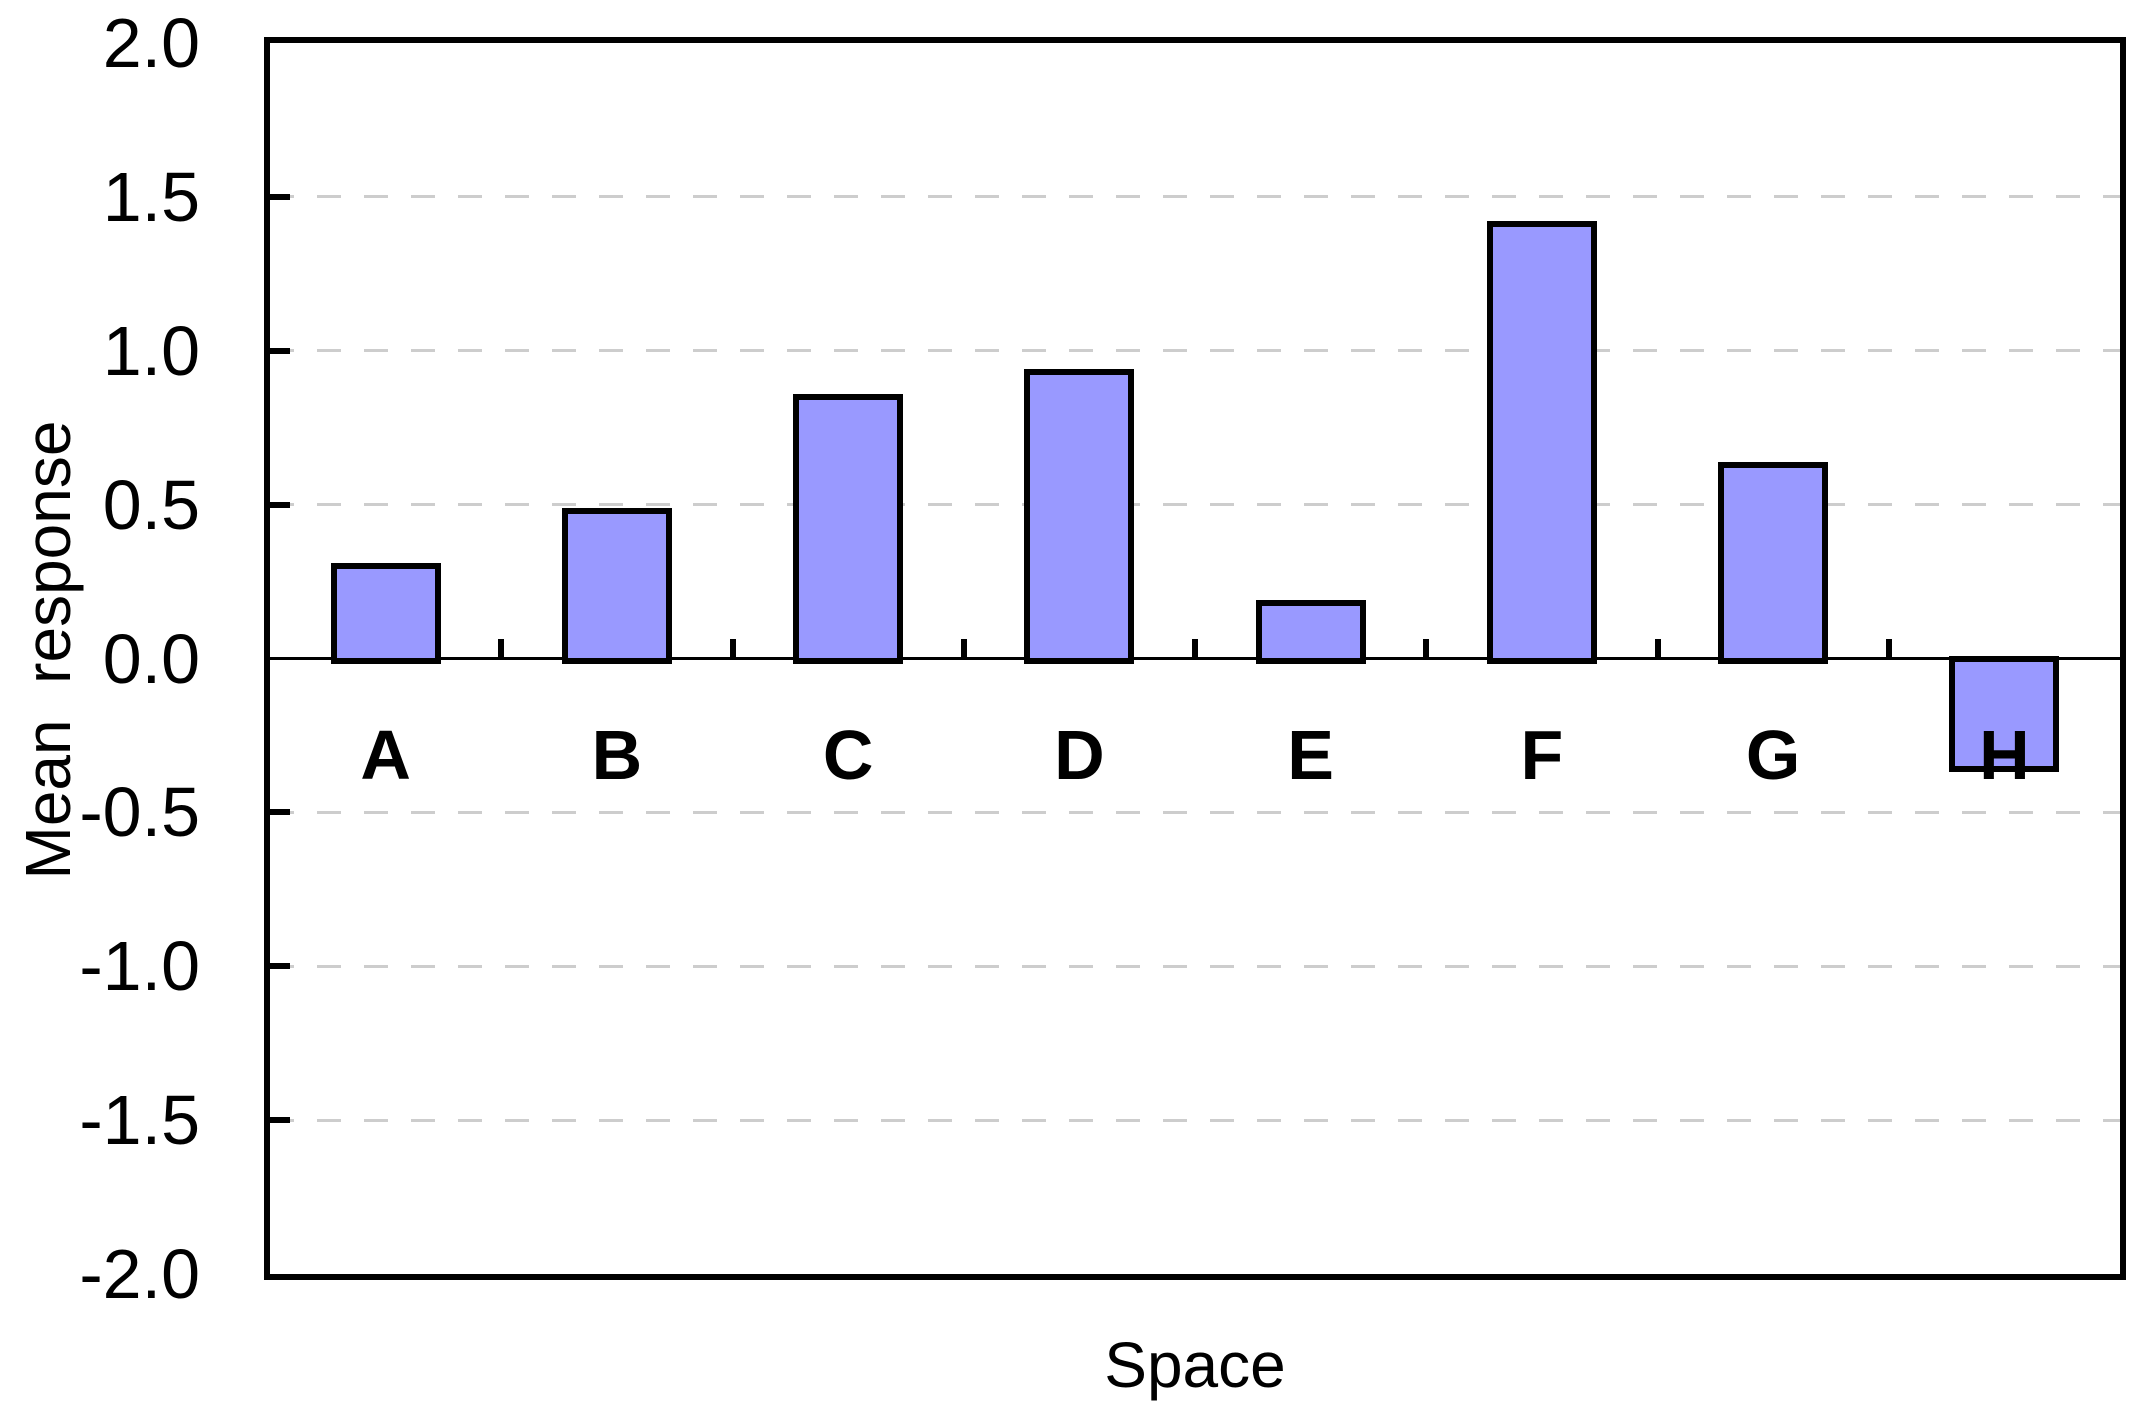 The height and width of the screenshot is (1419, 2143). Describe the element at coordinates (151, 658) in the screenshot. I see `y-tick-label-0.0: 0.0` at that location.